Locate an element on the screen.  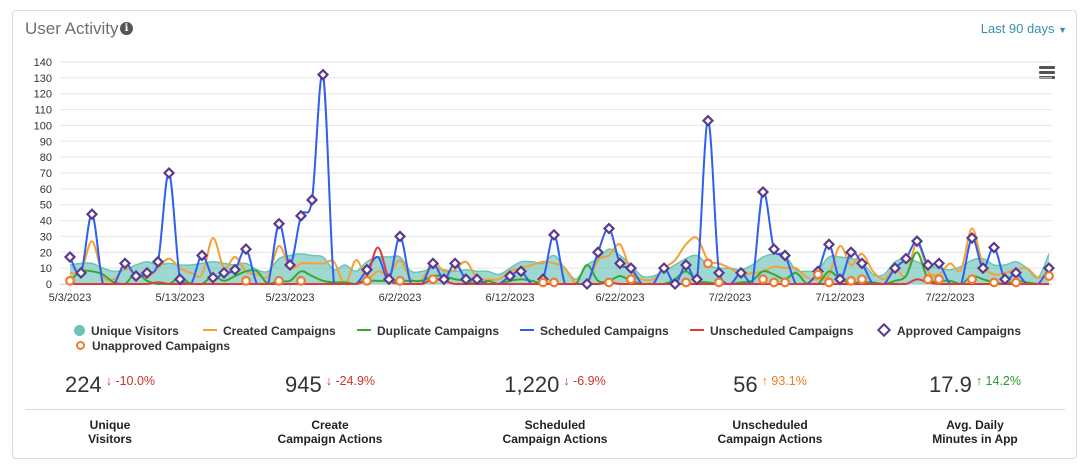
stat-label-line1: Avg. Daily is located at coordinates (975, 425).